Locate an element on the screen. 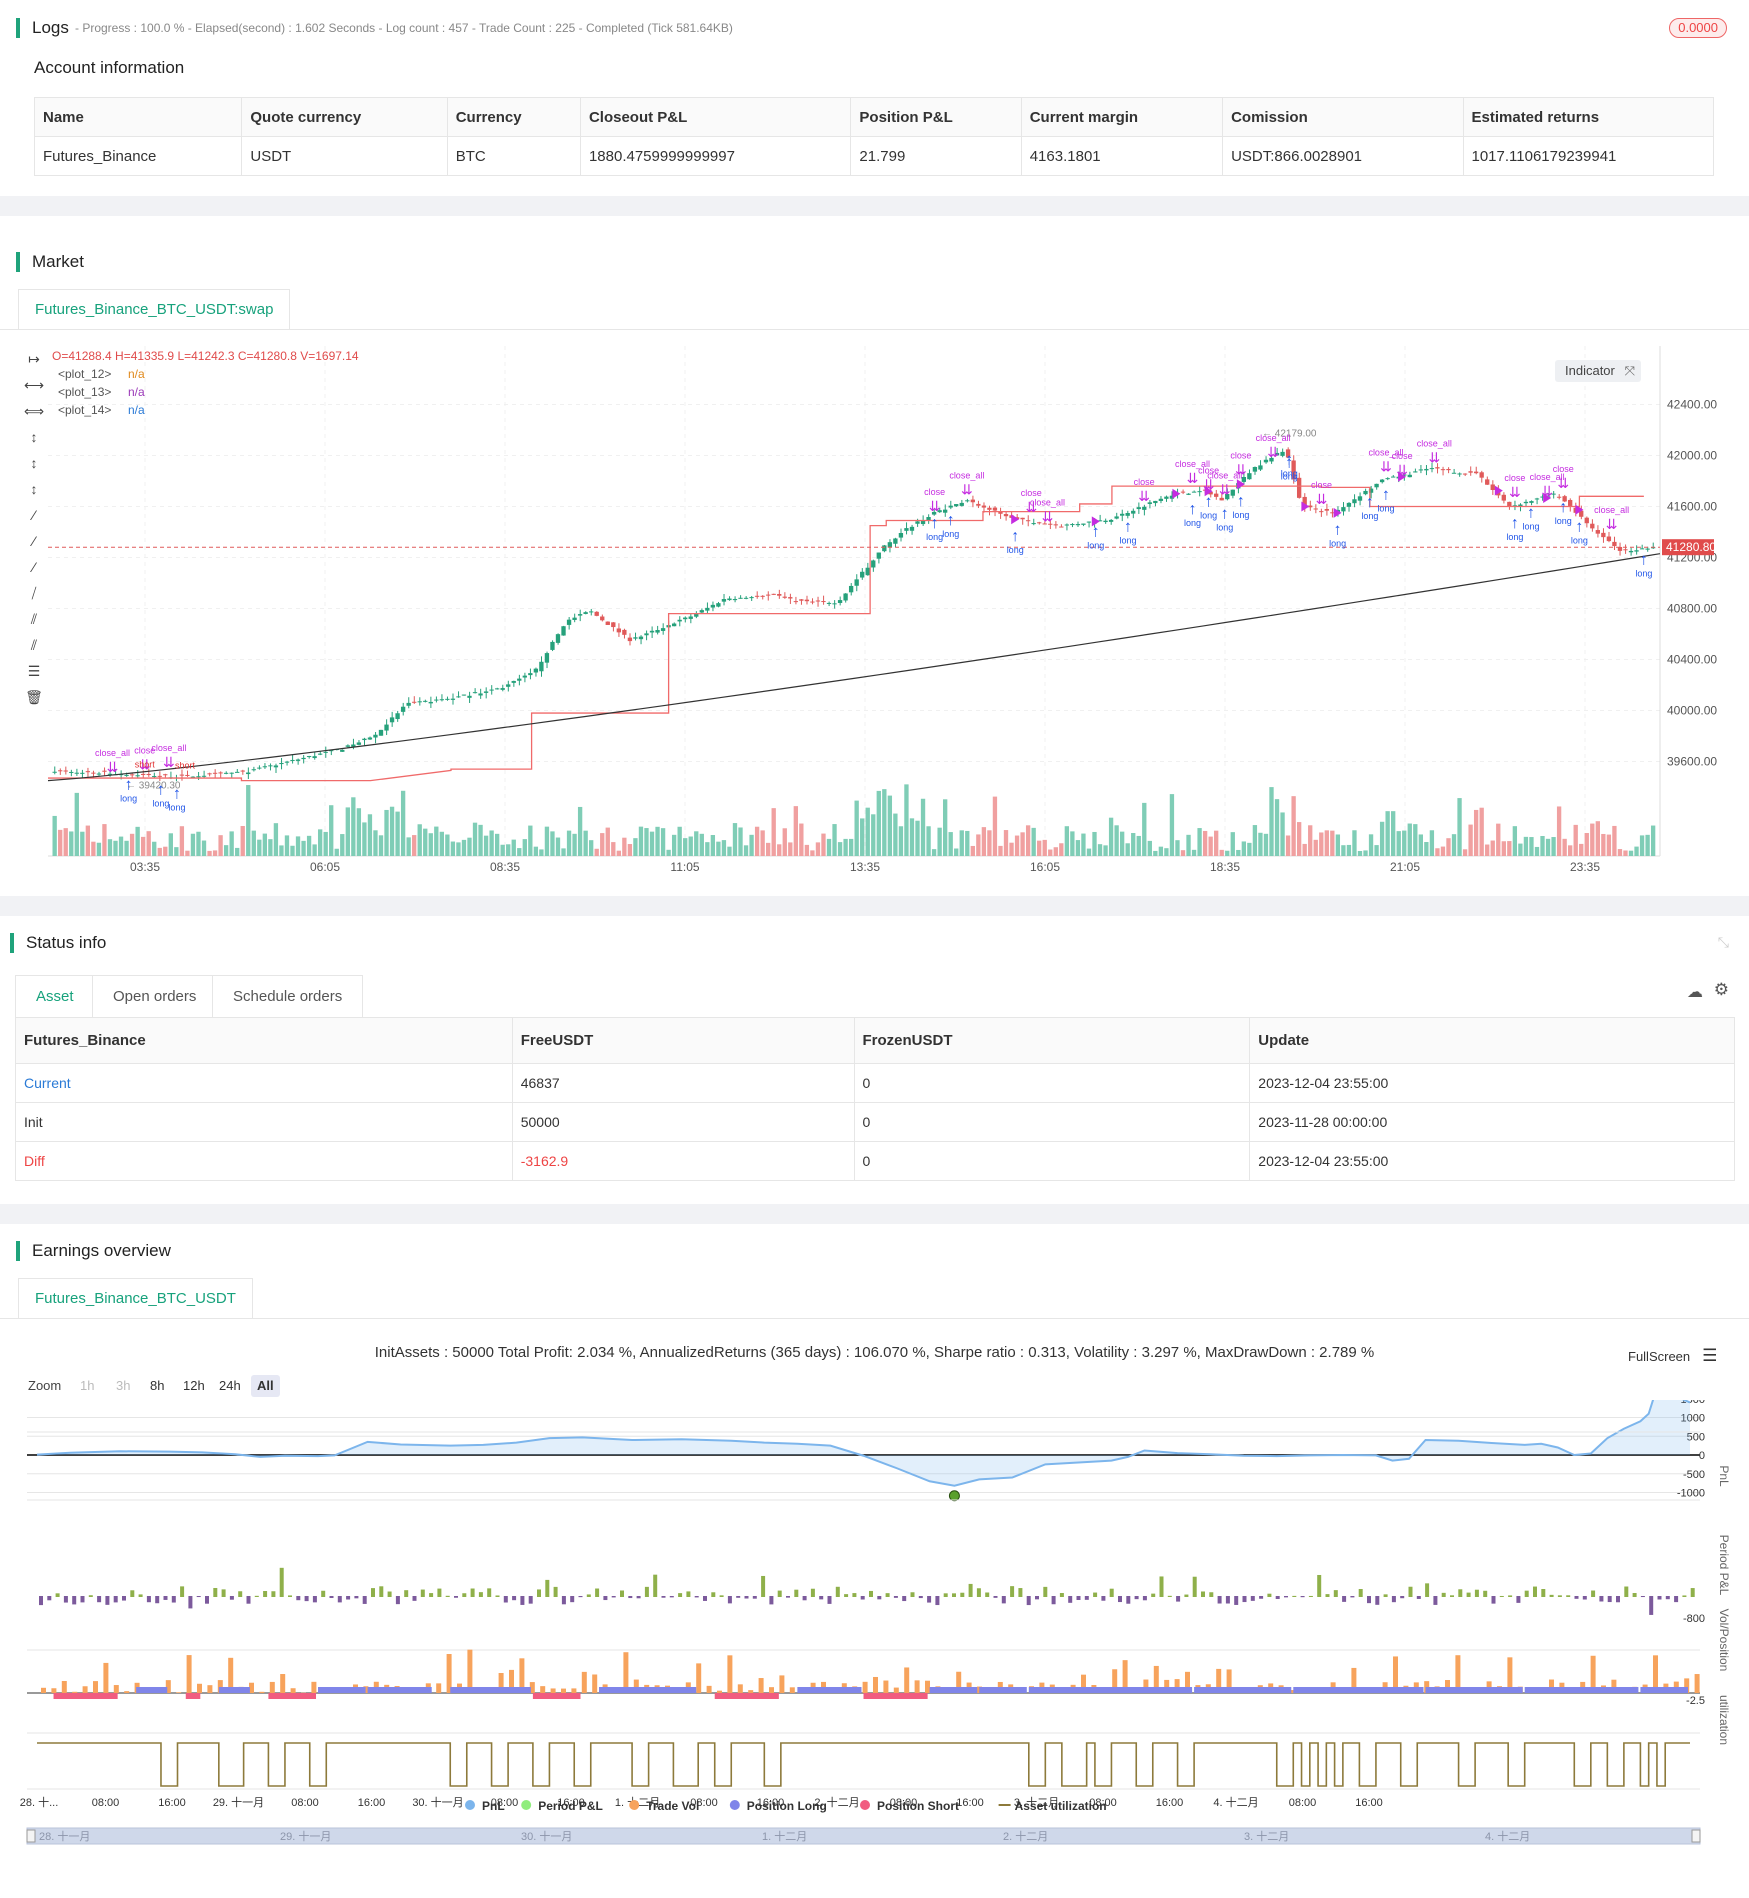 This screenshot has height=1898, width=1749. fullscreen-button: FullScreen ☰ is located at coordinates (1672, 1356).